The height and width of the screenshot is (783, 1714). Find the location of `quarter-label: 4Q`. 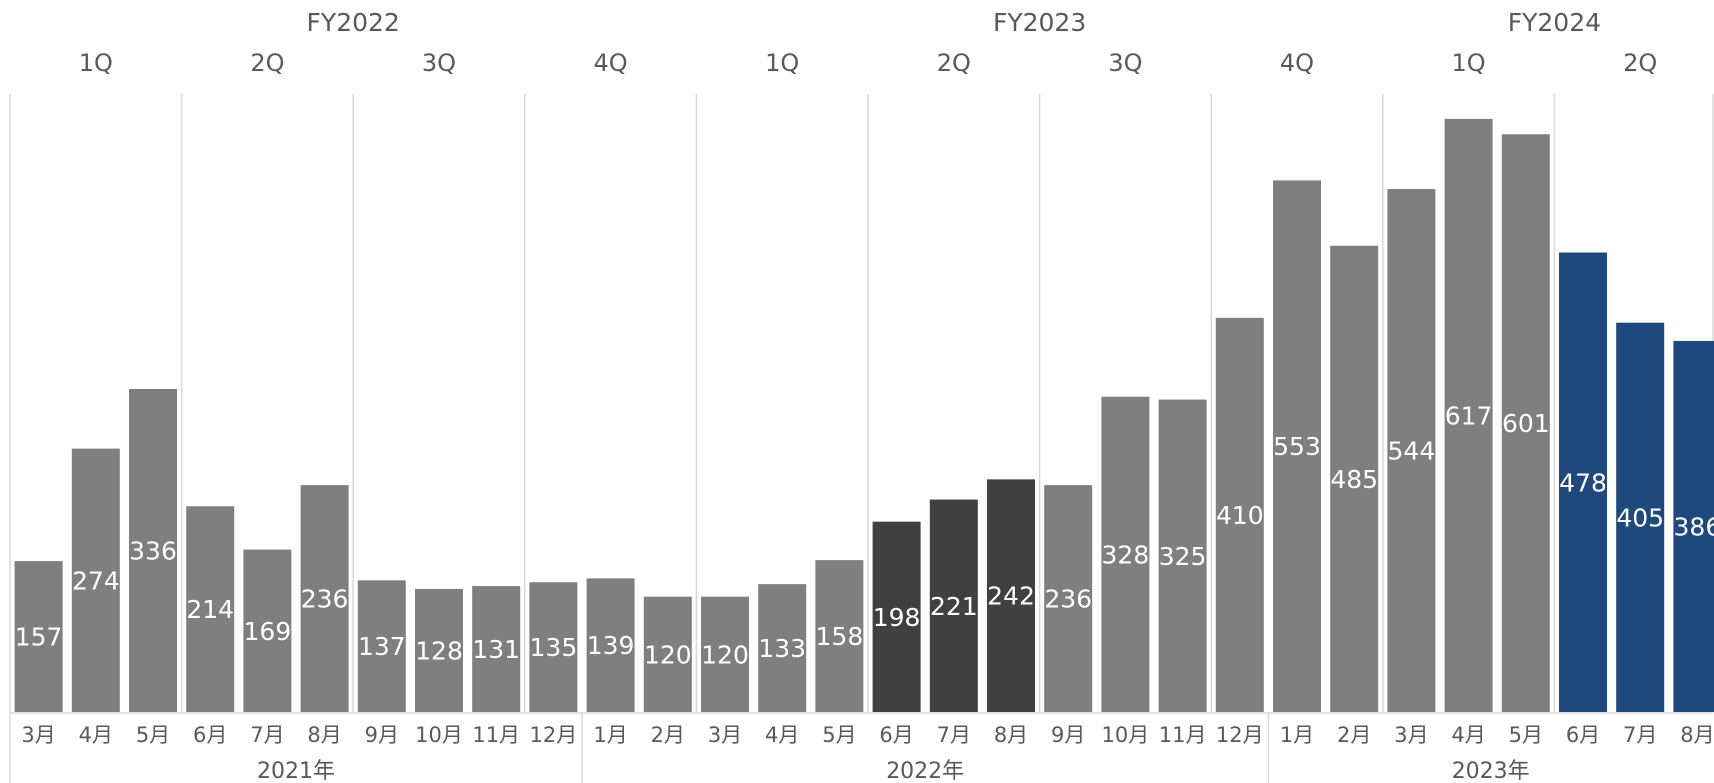

quarter-label: 4Q is located at coordinates (611, 63).